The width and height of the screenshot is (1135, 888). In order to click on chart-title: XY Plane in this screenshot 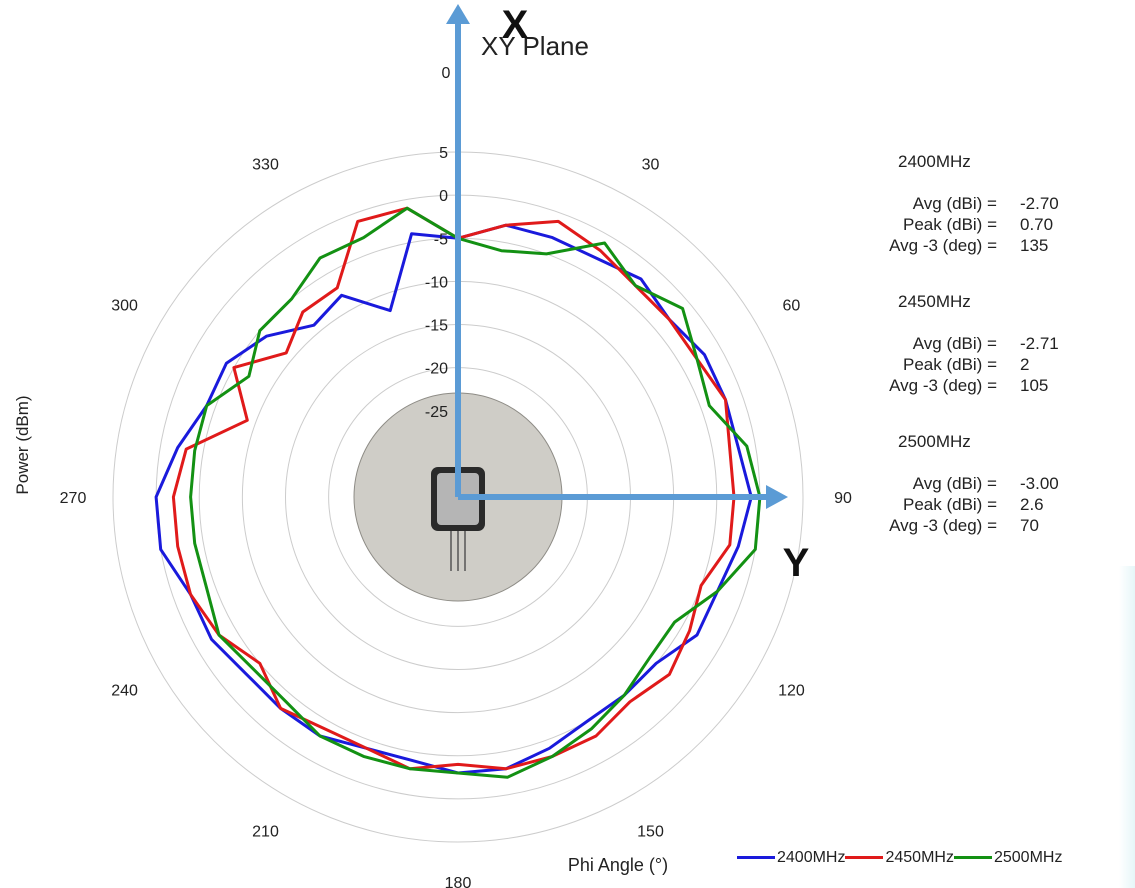, I will do `click(535, 46)`.